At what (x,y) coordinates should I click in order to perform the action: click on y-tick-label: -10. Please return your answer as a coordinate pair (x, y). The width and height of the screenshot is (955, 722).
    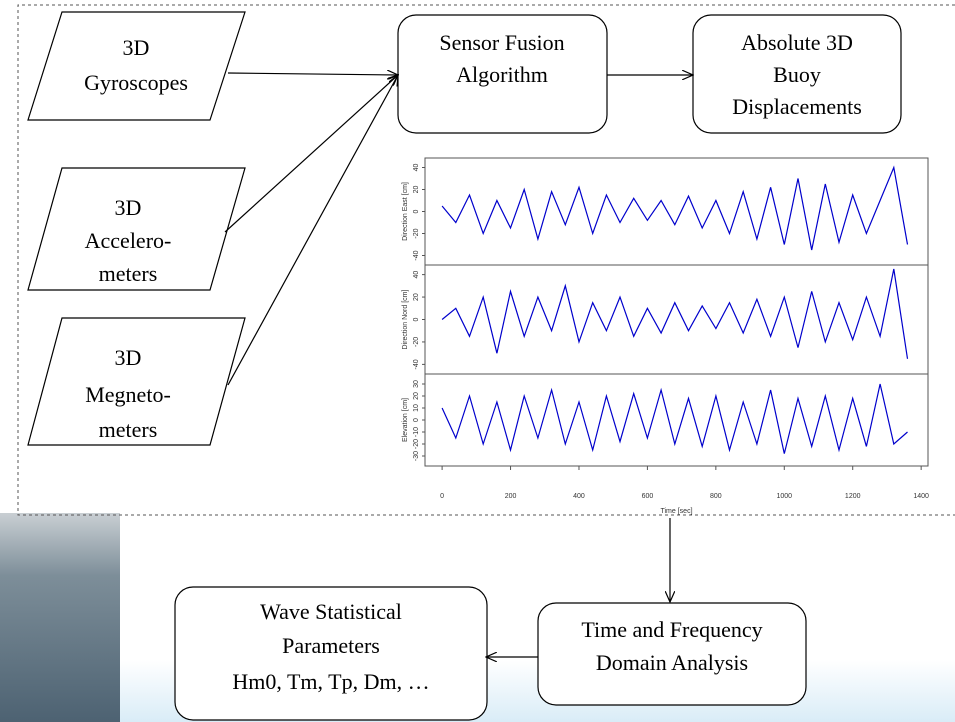
    Looking at the image, I should click on (416, 432).